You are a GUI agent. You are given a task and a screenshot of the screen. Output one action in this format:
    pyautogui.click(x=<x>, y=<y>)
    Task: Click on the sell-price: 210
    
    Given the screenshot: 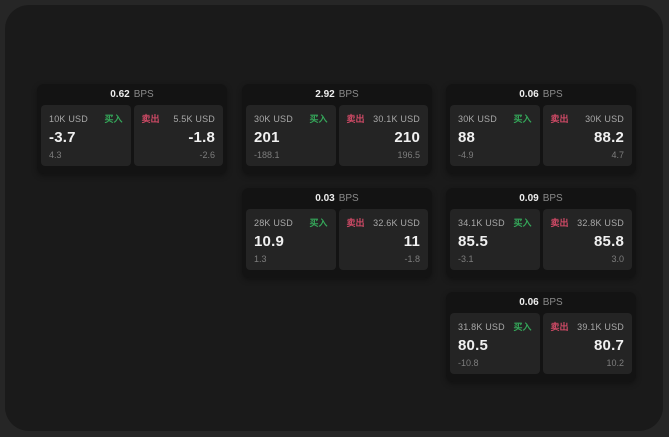 What is the action you would take?
    pyautogui.click(x=407, y=137)
    